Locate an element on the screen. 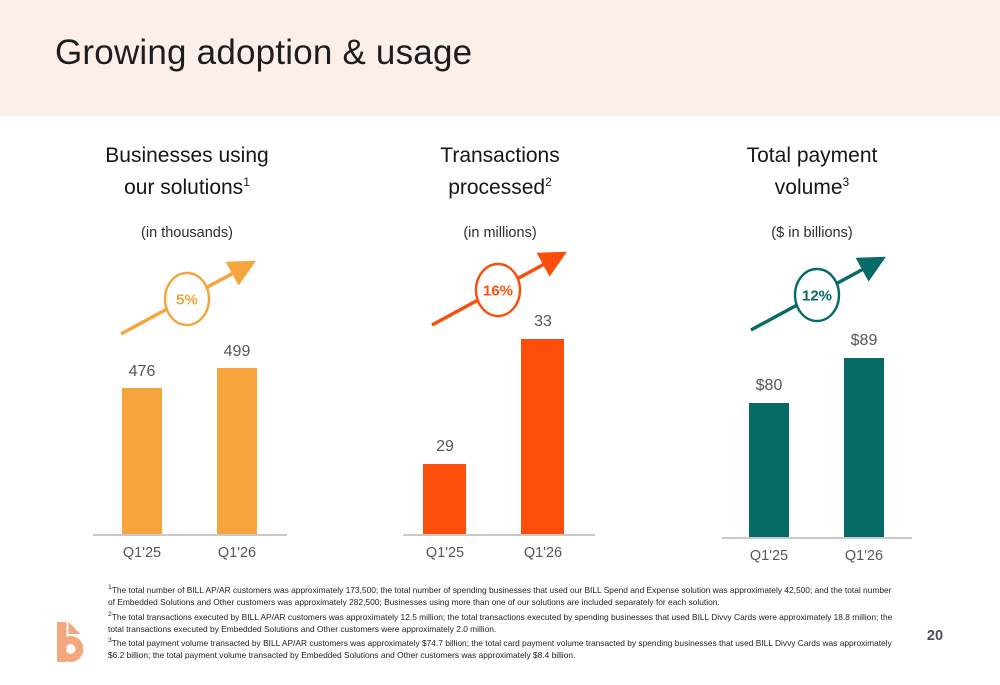 The image size is (1000, 685). value-label: 499 is located at coordinates (237, 351).